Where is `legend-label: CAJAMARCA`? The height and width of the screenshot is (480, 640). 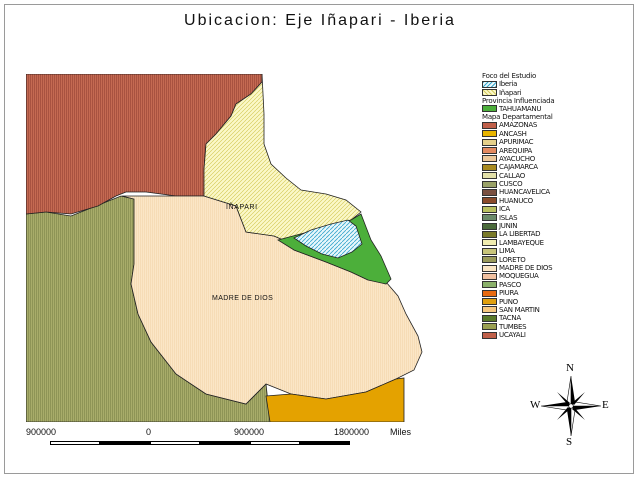
legend-label: CAJAMARCA is located at coordinates (518, 167).